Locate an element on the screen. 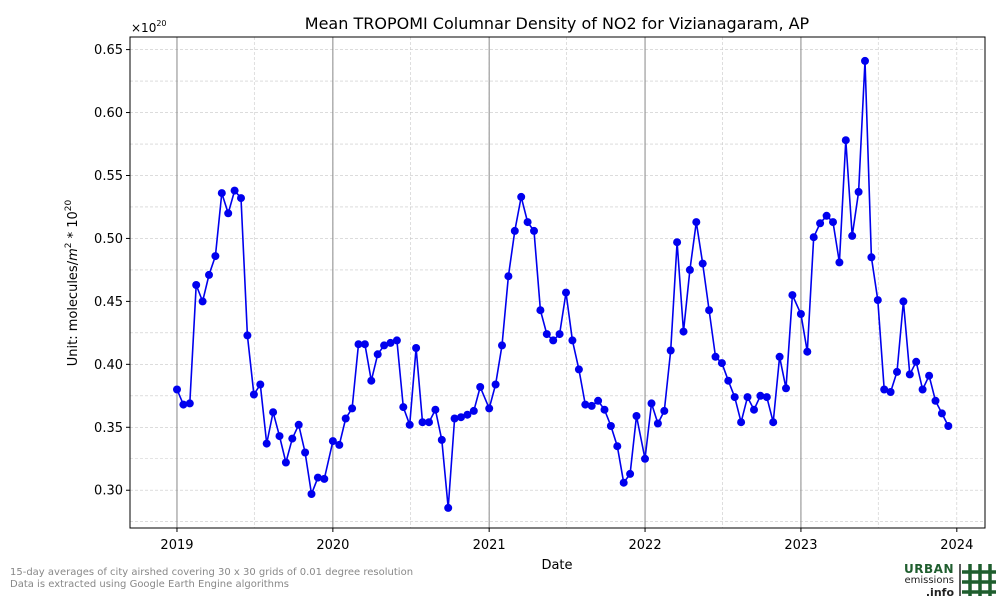  logo-word-urban: URBAN is located at coordinates (929, 569).